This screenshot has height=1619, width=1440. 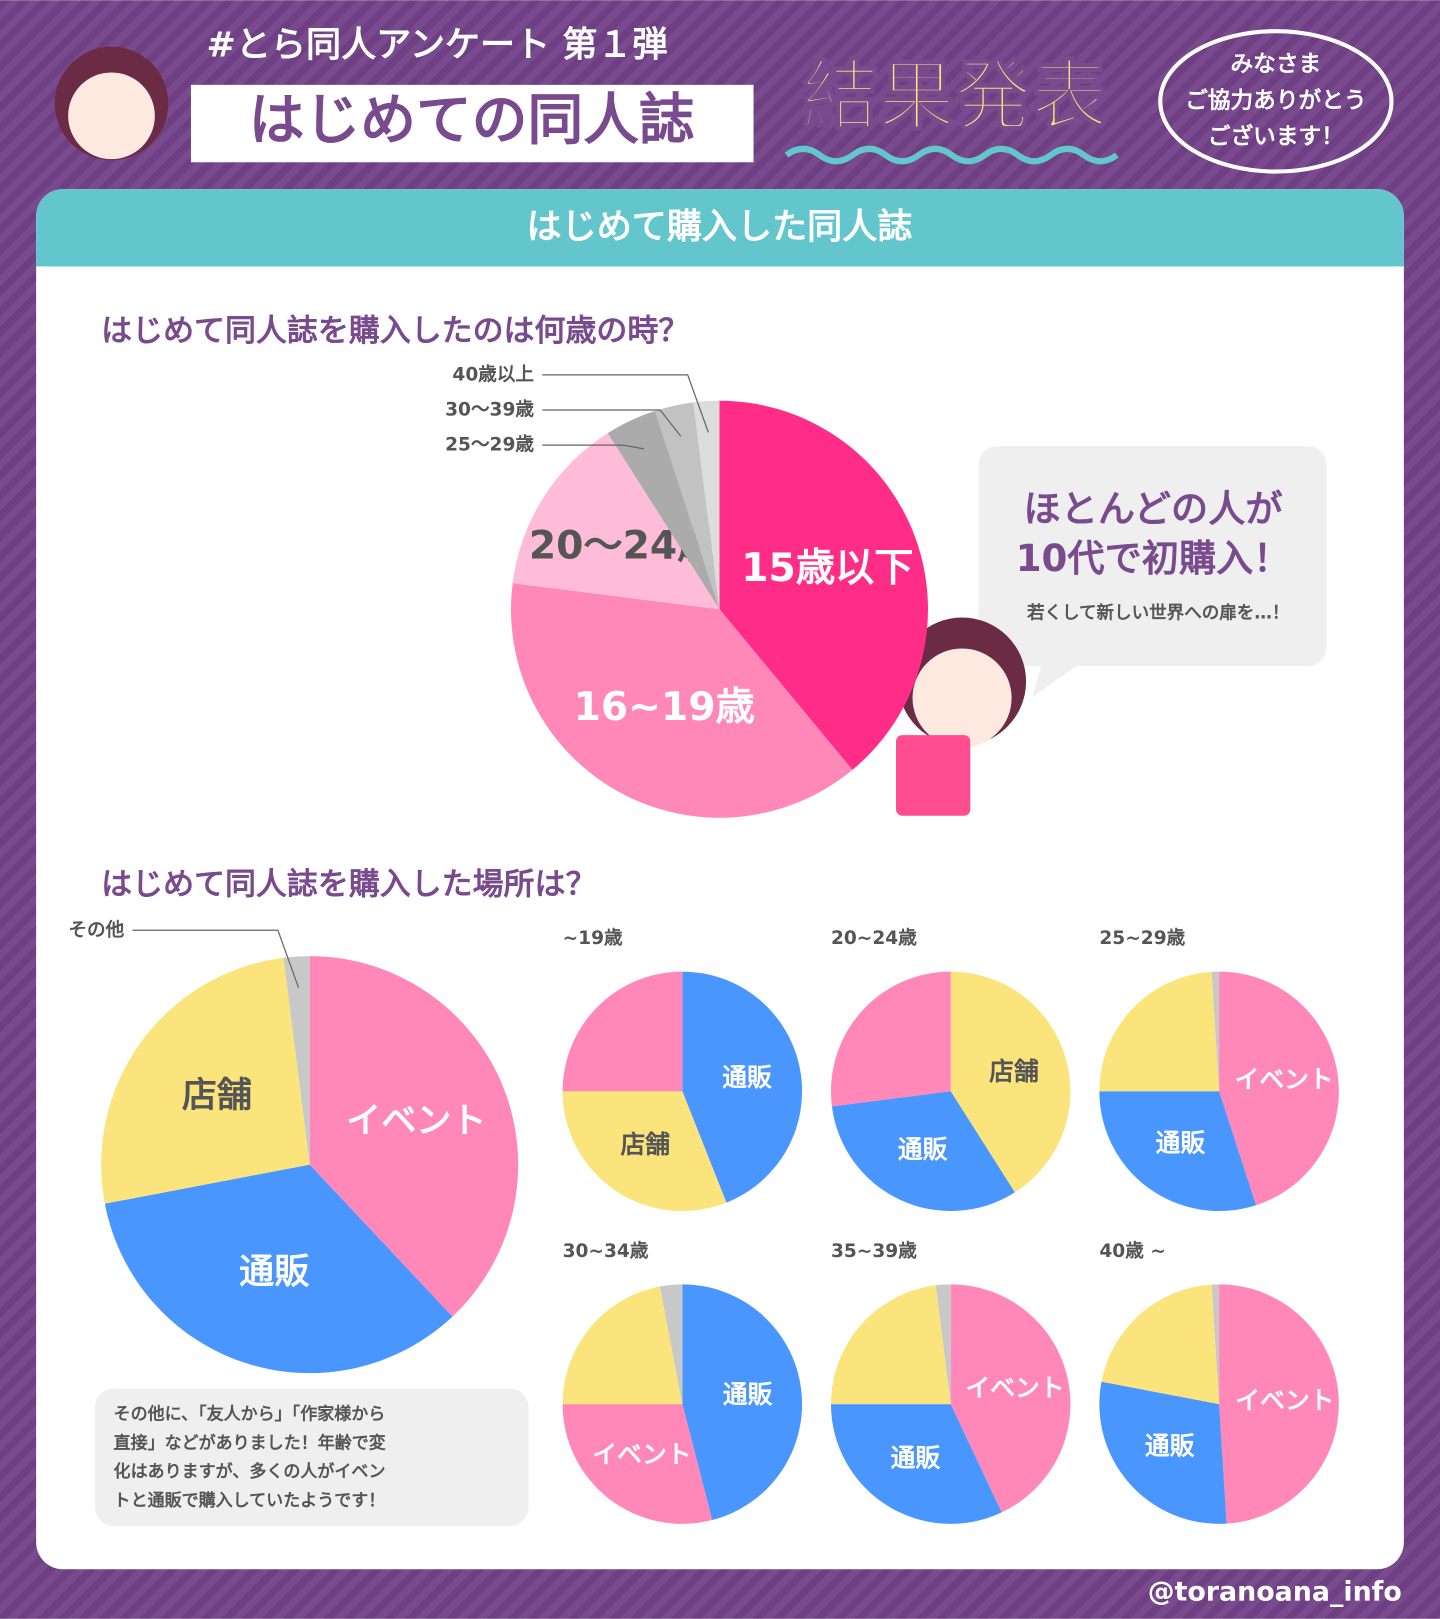 What do you see at coordinates (1275, 1591) in the screenshot?
I see `footer-handle: @toranoana_info` at bounding box center [1275, 1591].